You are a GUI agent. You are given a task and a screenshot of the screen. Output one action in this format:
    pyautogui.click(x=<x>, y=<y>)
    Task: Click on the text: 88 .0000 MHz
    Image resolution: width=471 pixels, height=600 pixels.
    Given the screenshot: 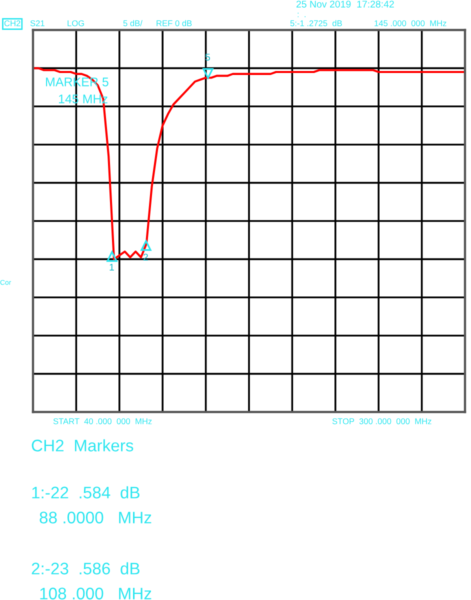 What is the action you would take?
    pyautogui.click(x=96, y=518)
    